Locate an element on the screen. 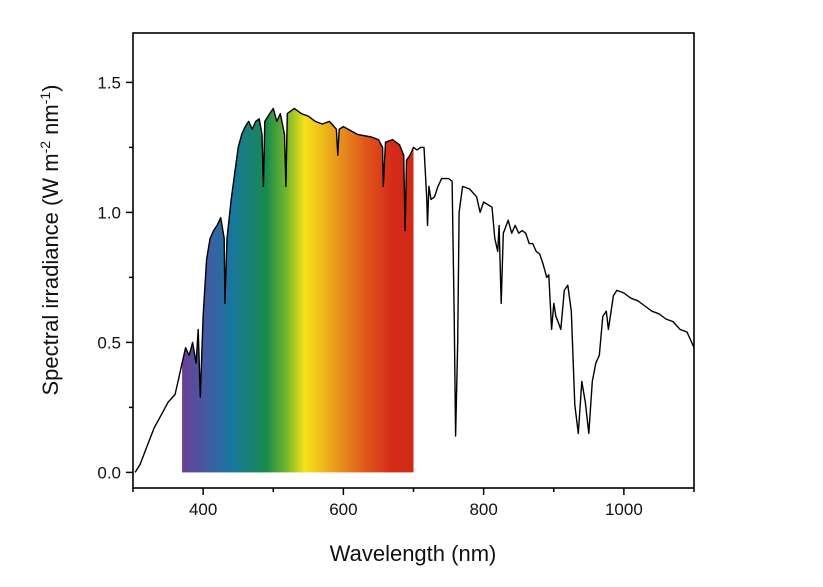 This screenshot has width=823, height=587. y-tick-label: 1.5 is located at coordinates (109, 82).